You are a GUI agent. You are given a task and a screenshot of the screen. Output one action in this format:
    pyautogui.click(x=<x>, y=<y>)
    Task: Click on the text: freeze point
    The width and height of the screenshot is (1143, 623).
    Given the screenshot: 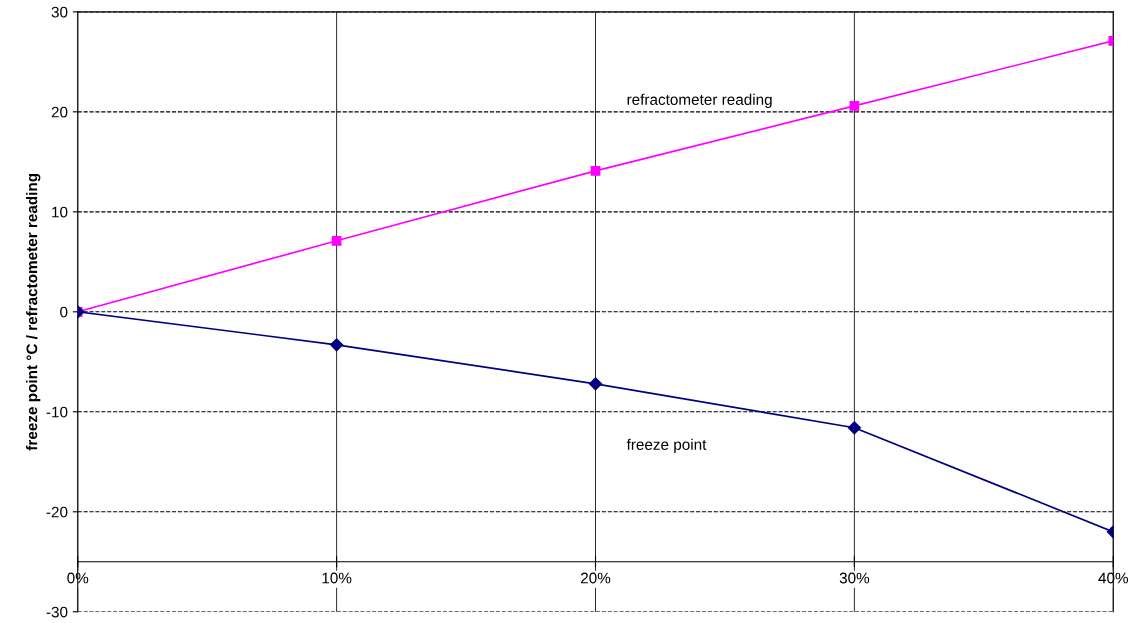 What is the action you would take?
    pyautogui.click(x=666, y=445)
    